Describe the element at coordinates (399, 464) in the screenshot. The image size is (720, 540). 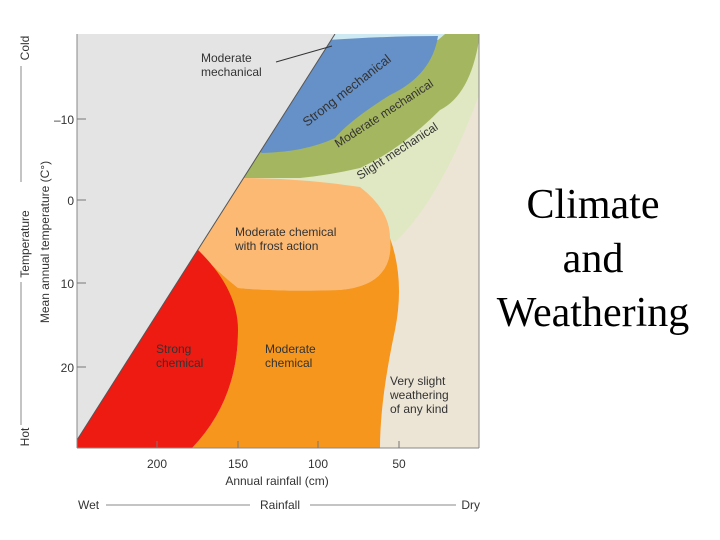
I see `x-tick-label: 50` at that location.